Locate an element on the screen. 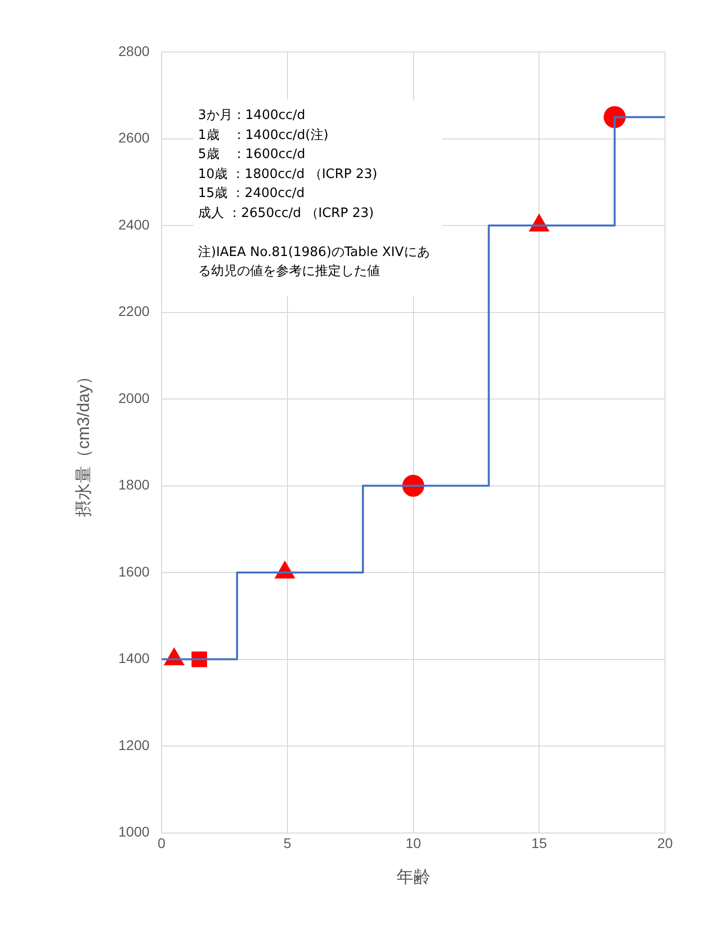 This screenshot has width=720, height=932. annotation: 注)IAEA No.81(1986)のTable XIVにある幼児の値を参考に推定した値 is located at coordinates (314, 262).